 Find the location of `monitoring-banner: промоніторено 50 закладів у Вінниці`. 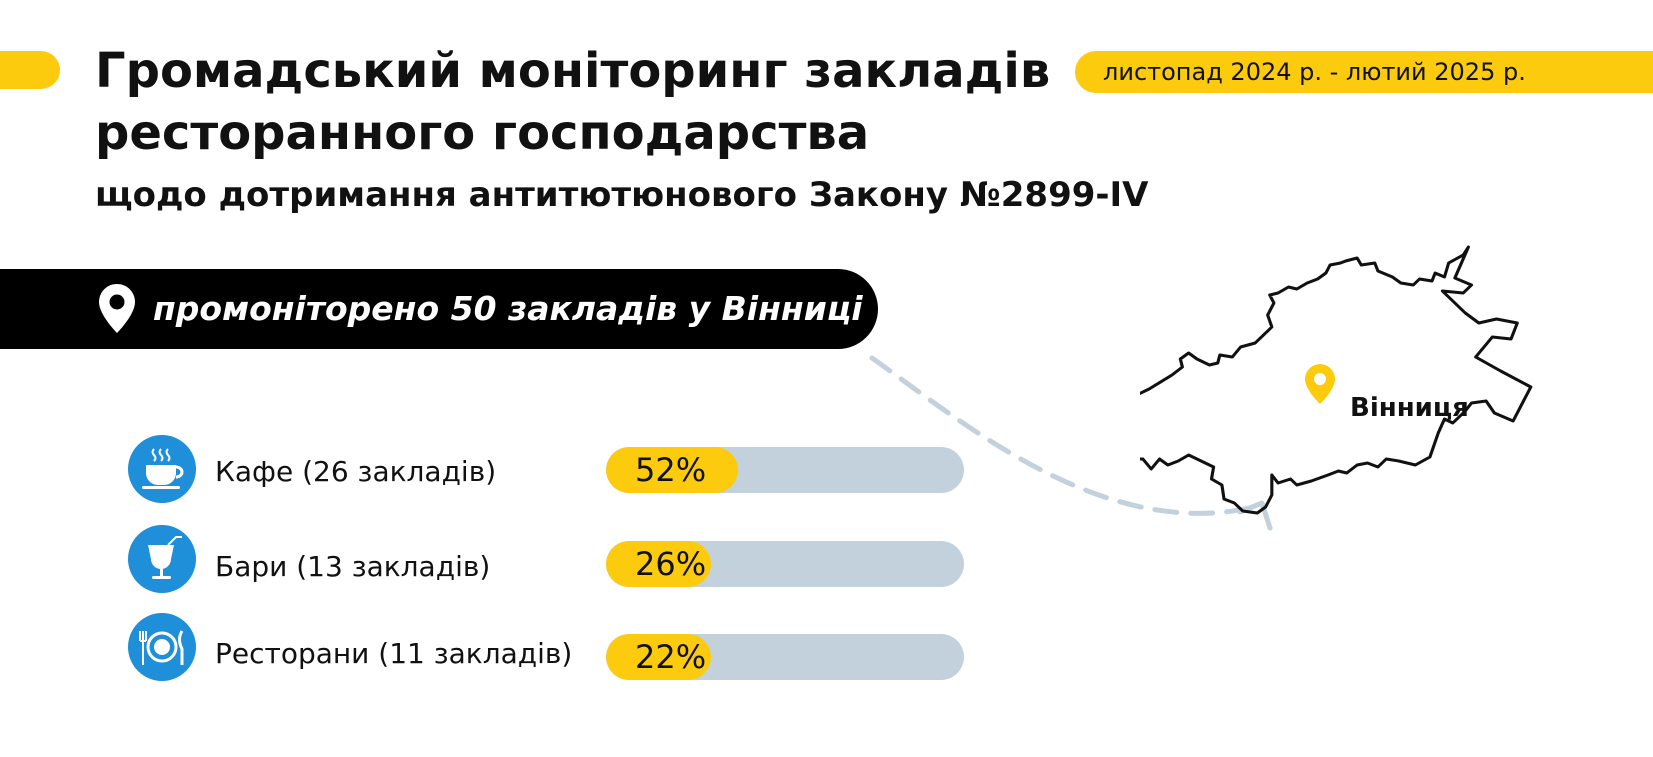

monitoring-banner: промоніторено 50 закладів у Вінниці is located at coordinates (439, 309).